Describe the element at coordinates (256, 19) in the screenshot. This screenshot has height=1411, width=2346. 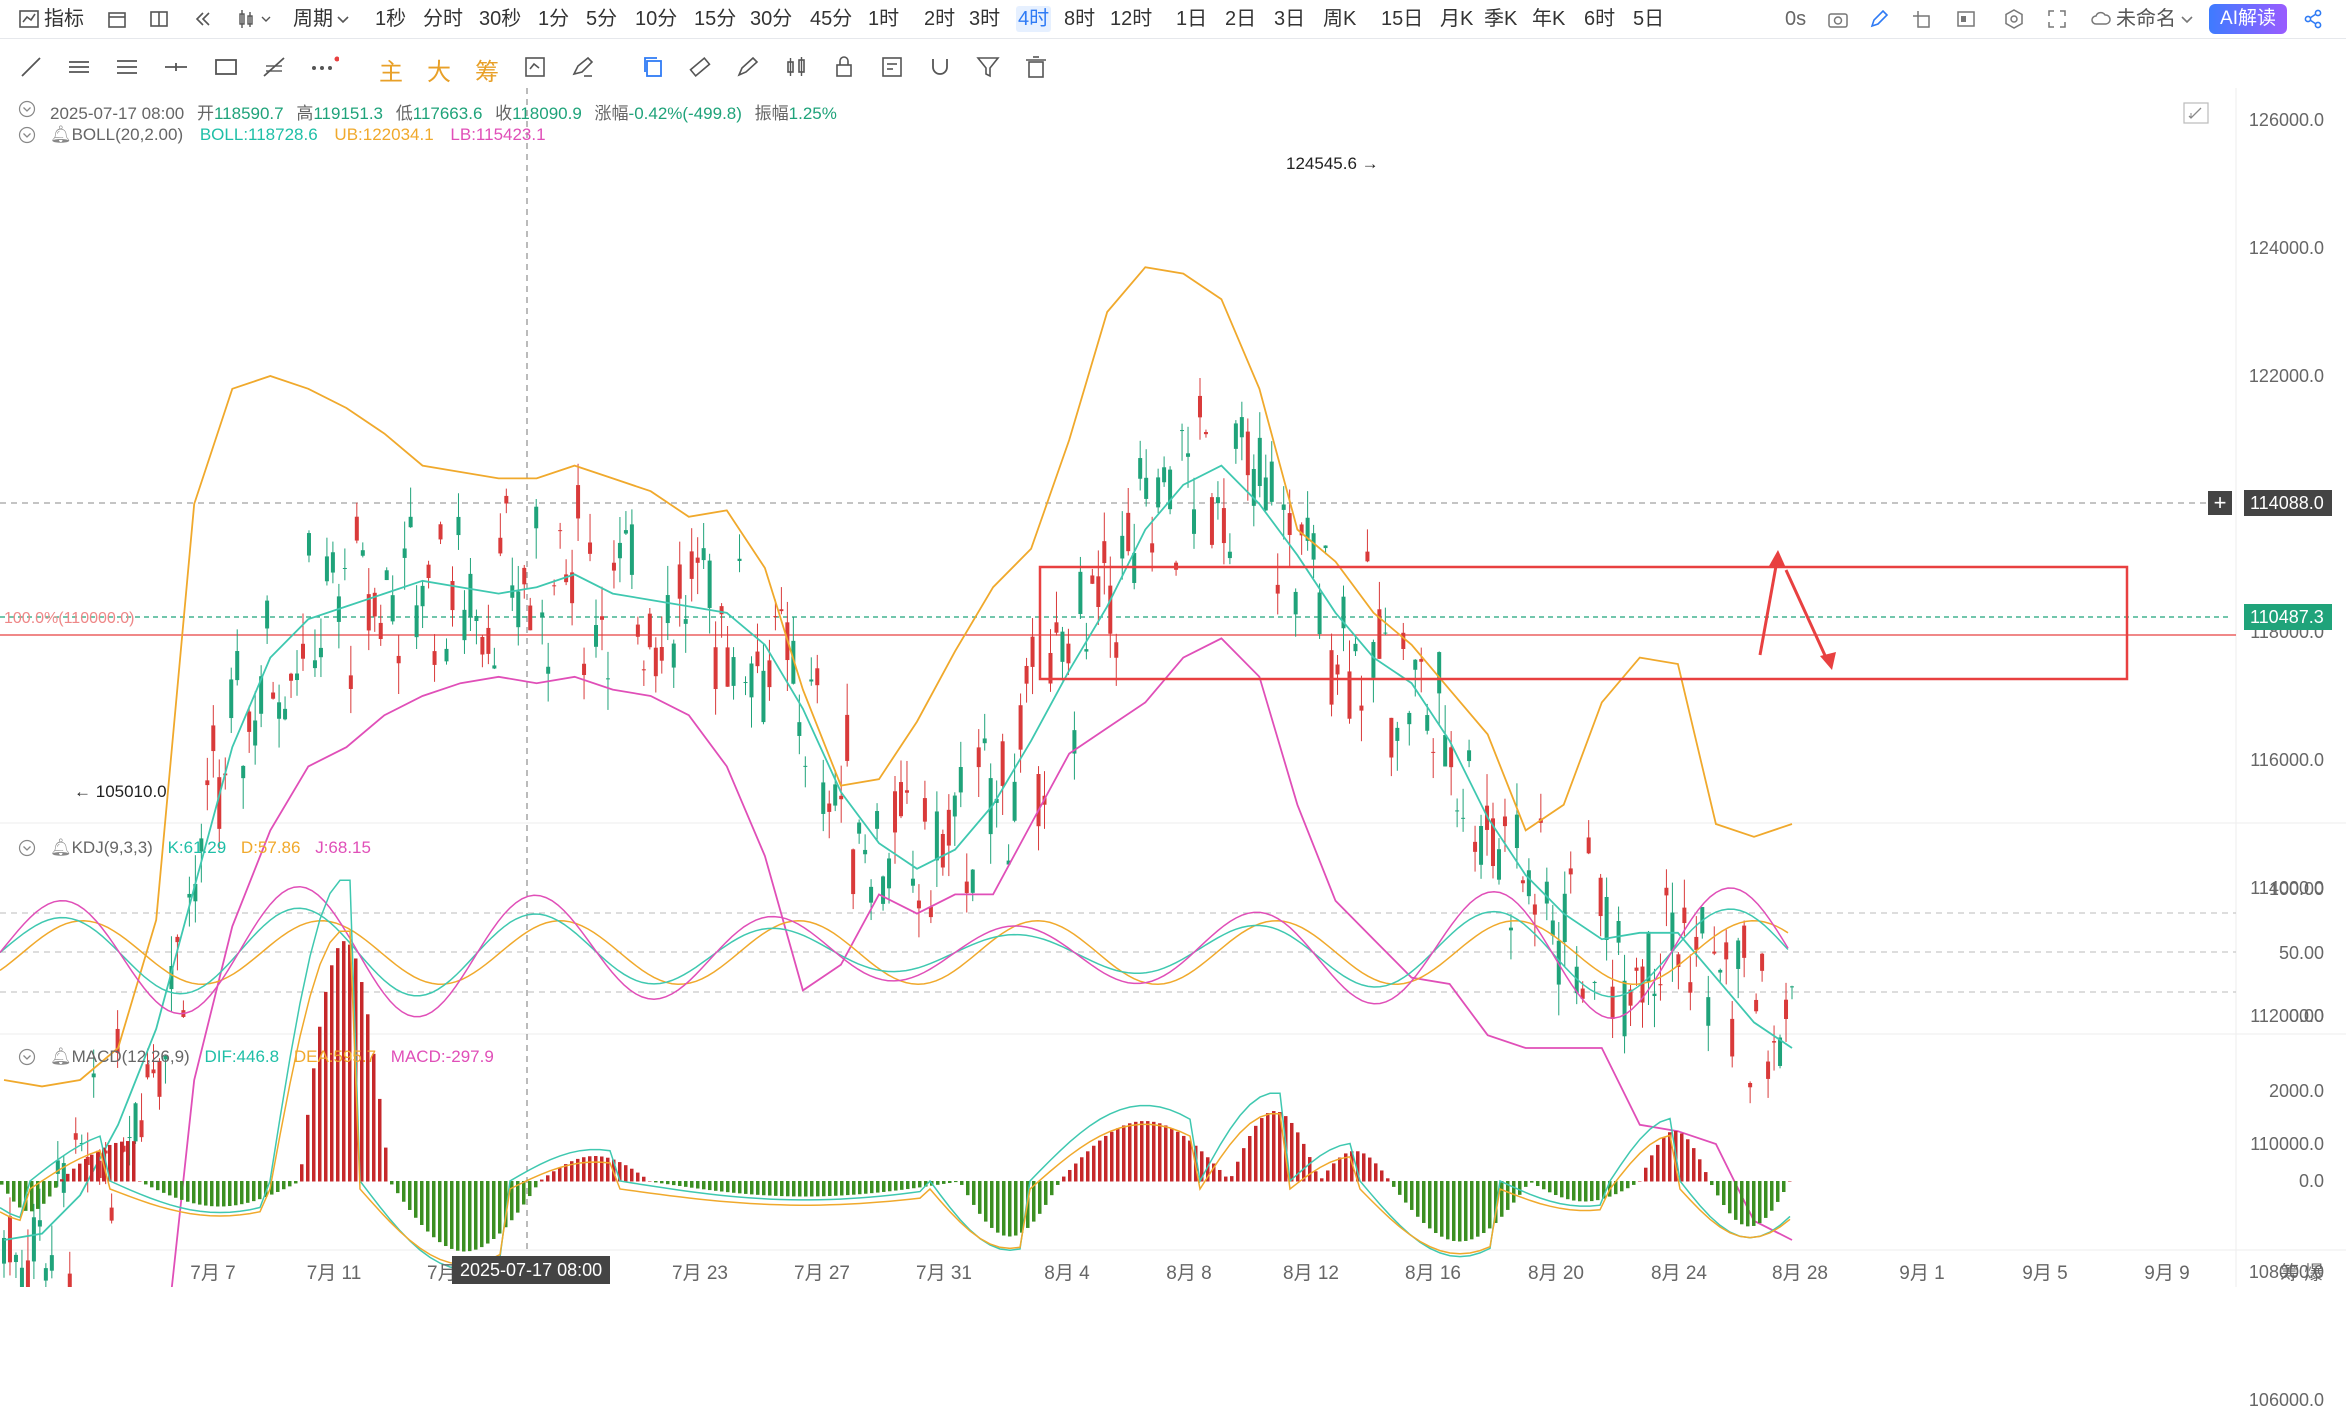
I see `candle-type-icon` at that location.